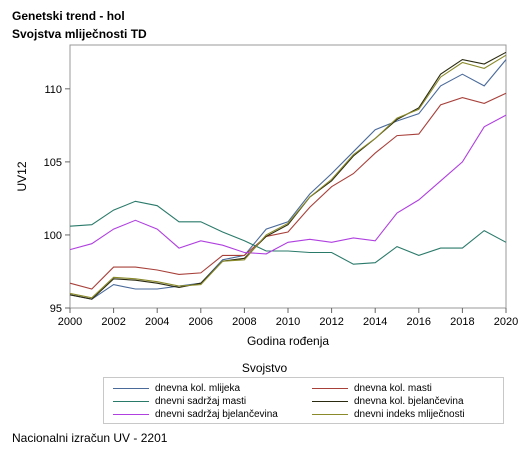 The image size is (529, 454). Describe the element at coordinates (288, 341) in the screenshot. I see `x-axis-label: Godina rođenja` at that location.